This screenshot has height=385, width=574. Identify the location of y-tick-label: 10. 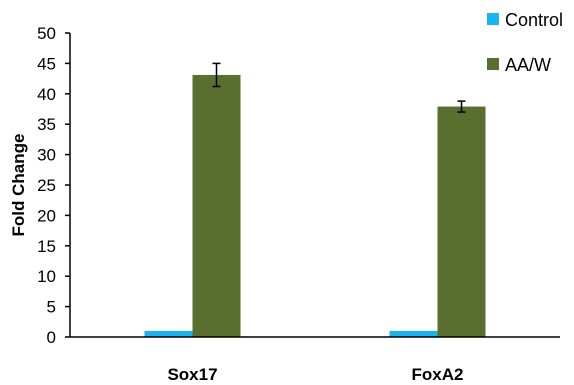
(46, 276).